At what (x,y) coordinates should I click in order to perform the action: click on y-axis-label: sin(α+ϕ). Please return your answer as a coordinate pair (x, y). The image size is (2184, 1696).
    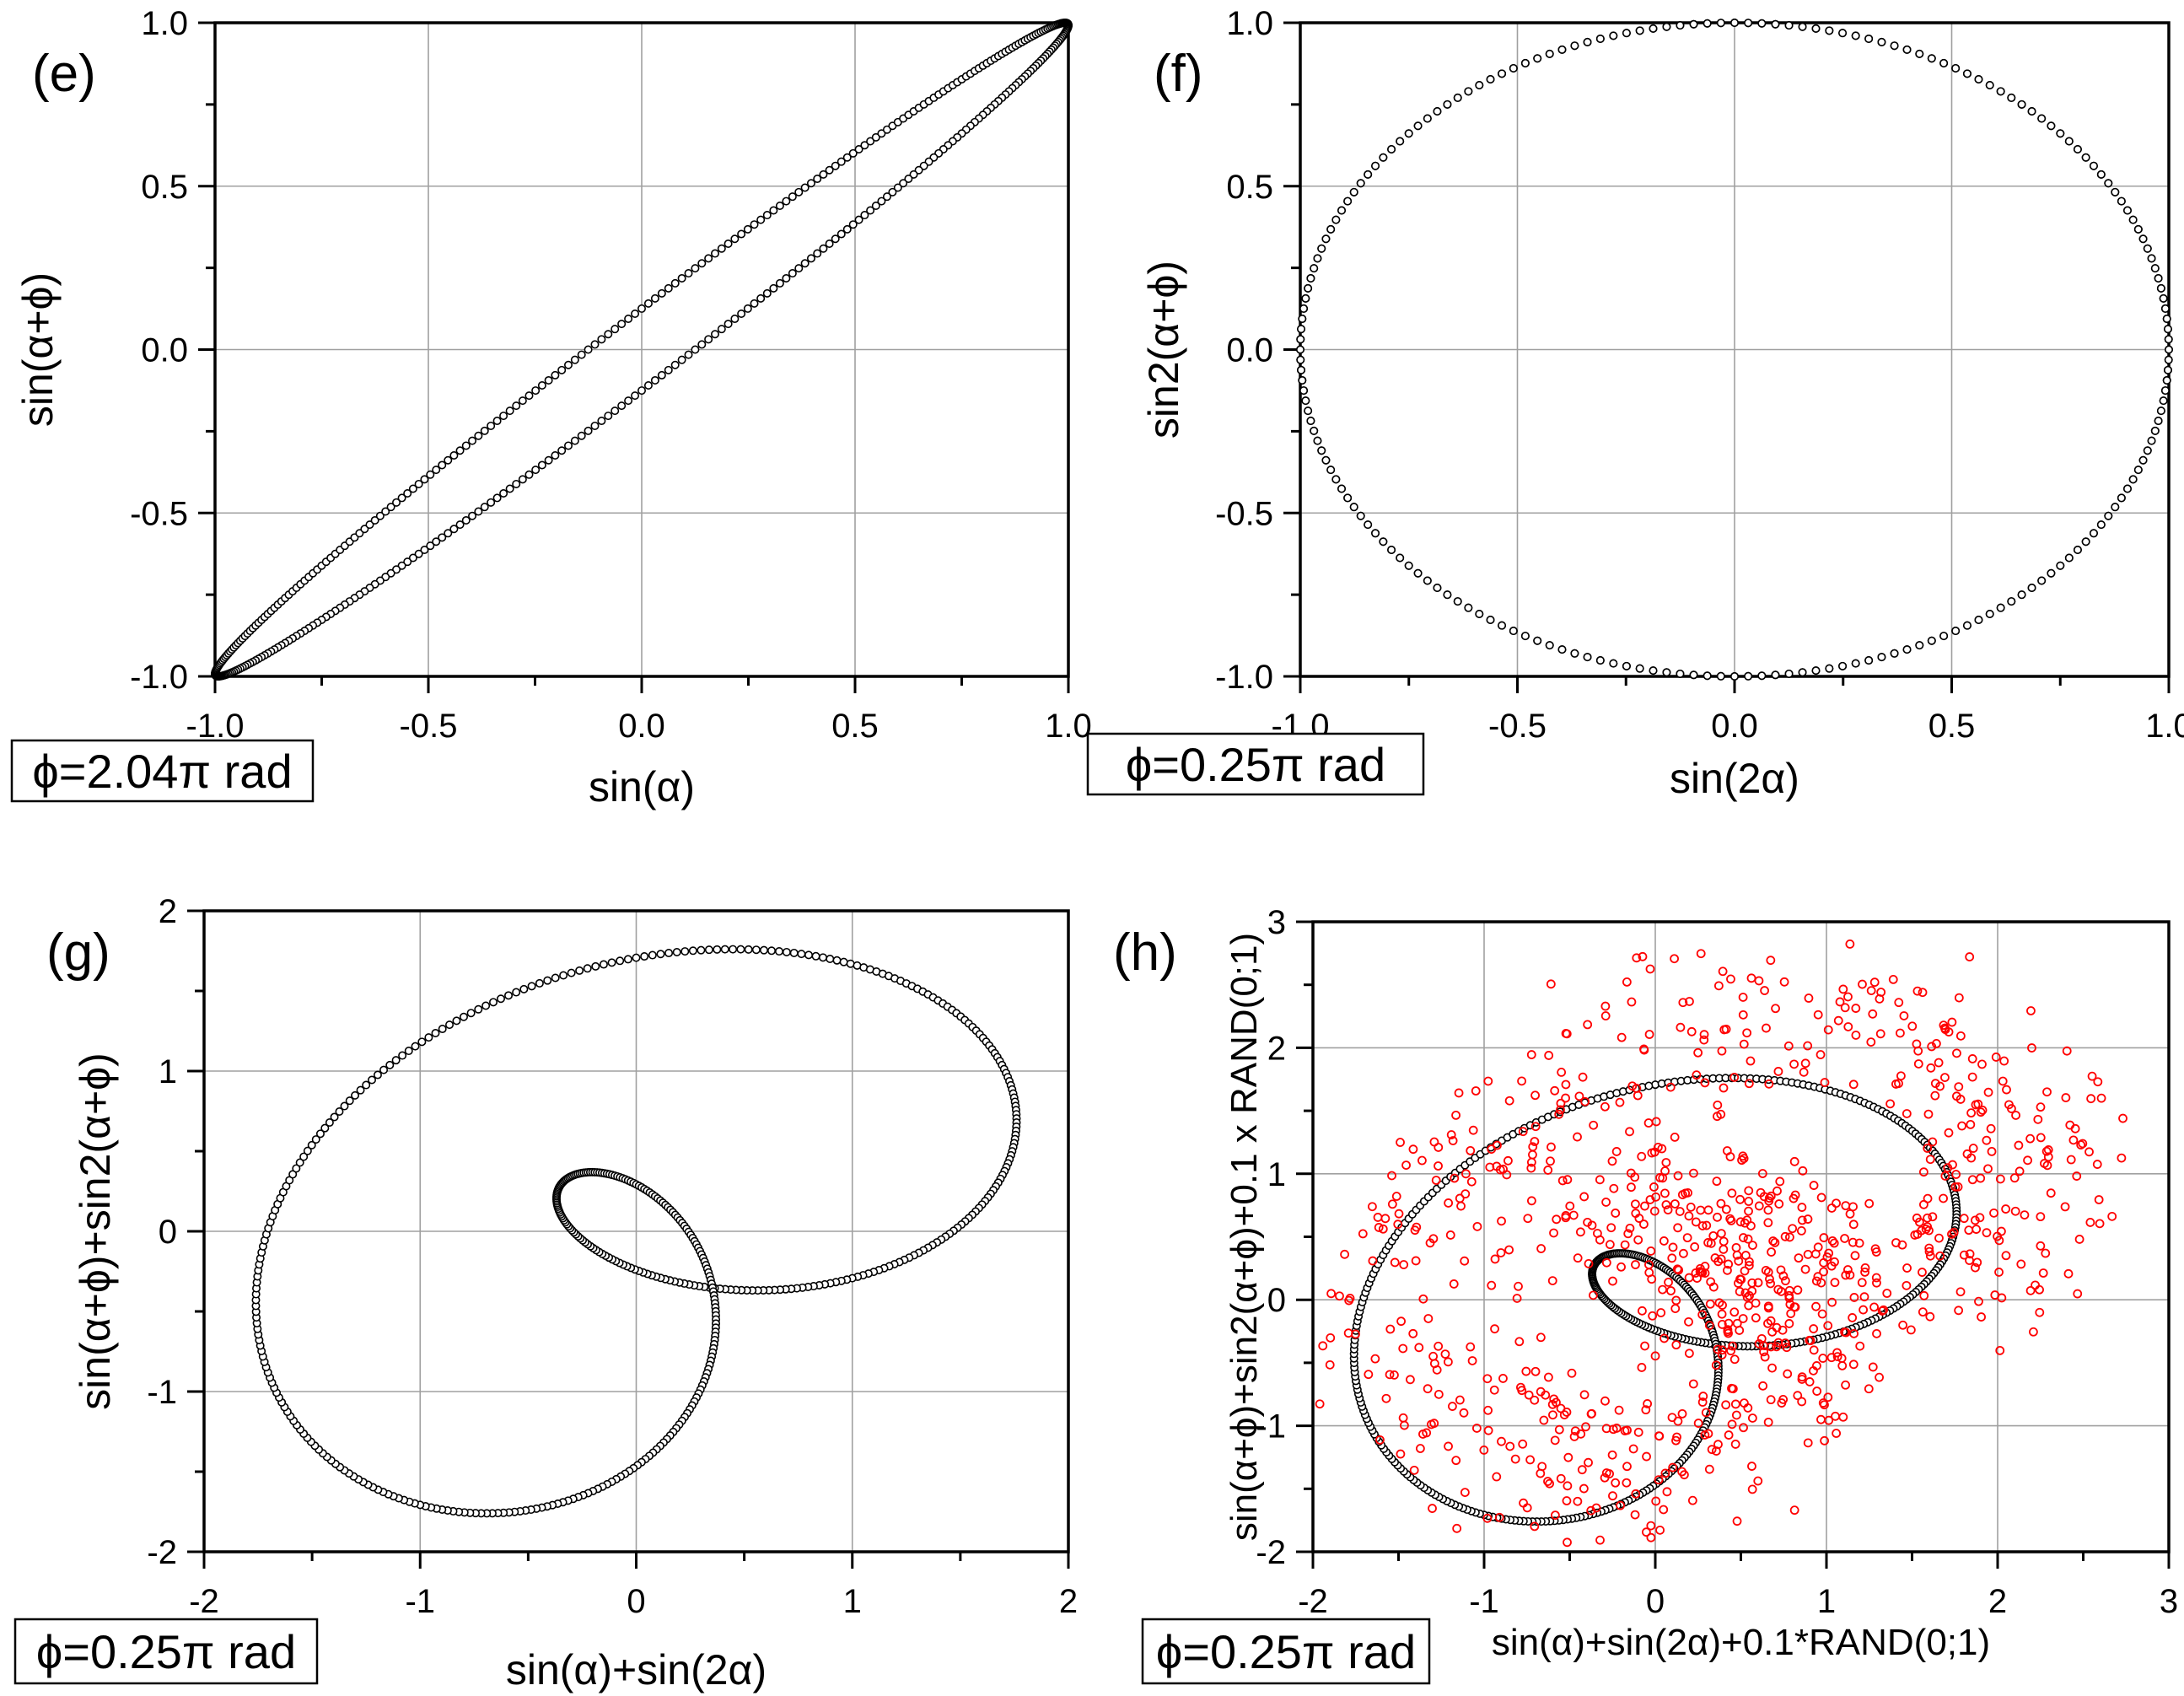
    Looking at the image, I should click on (38, 349).